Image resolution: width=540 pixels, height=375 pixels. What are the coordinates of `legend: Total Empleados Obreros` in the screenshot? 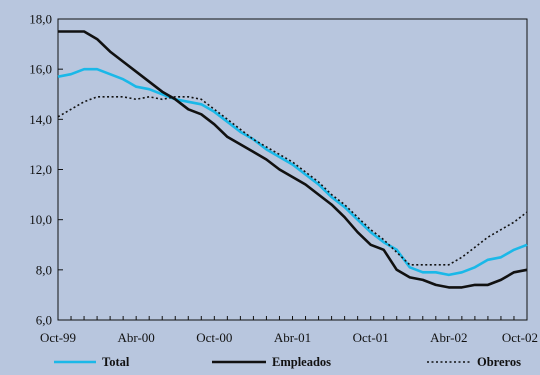 It's located at (287, 362).